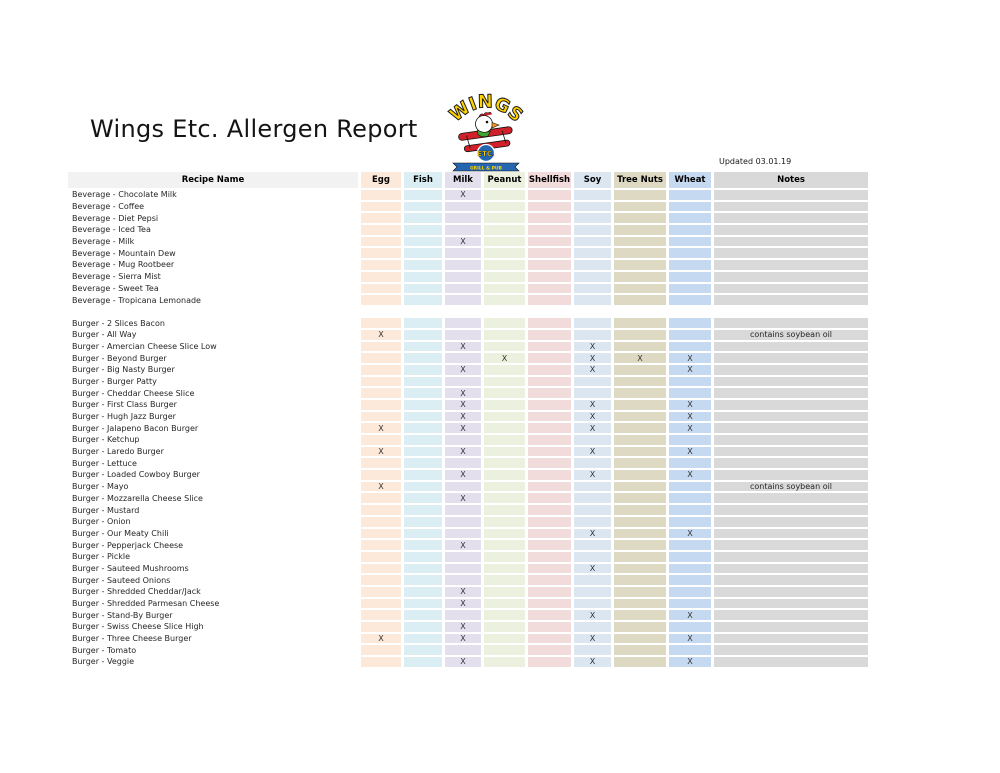 The height and width of the screenshot is (773, 1000). I want to click on column-header-recipe: Recipe Name, so click(214, 181).